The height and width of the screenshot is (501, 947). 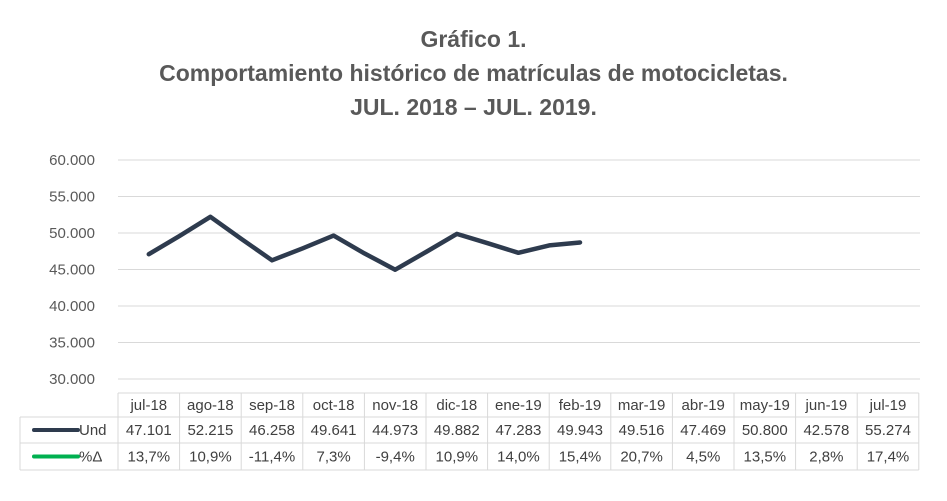 I want to click on table-cell-value: 17,4%, so click(x=888, y=457).